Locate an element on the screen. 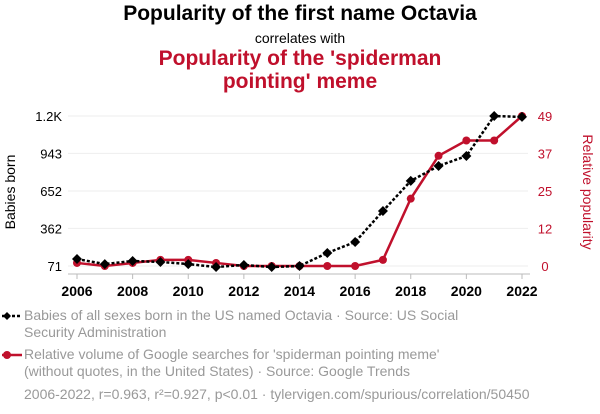  x-tick-label: 2016 is located at coordinates (355, 291).